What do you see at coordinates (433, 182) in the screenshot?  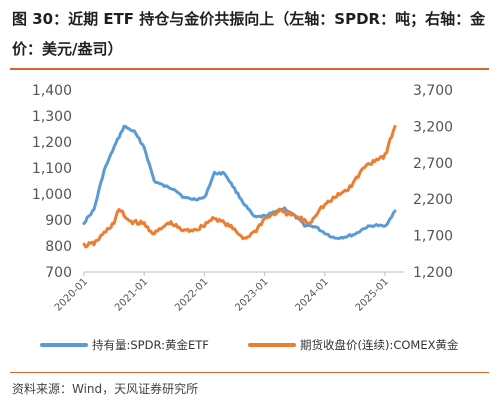 I see `right-axis-ticks: 1,200 1,700 2,200 2,700 3,200 3,700` at bounding box center [433, 182].